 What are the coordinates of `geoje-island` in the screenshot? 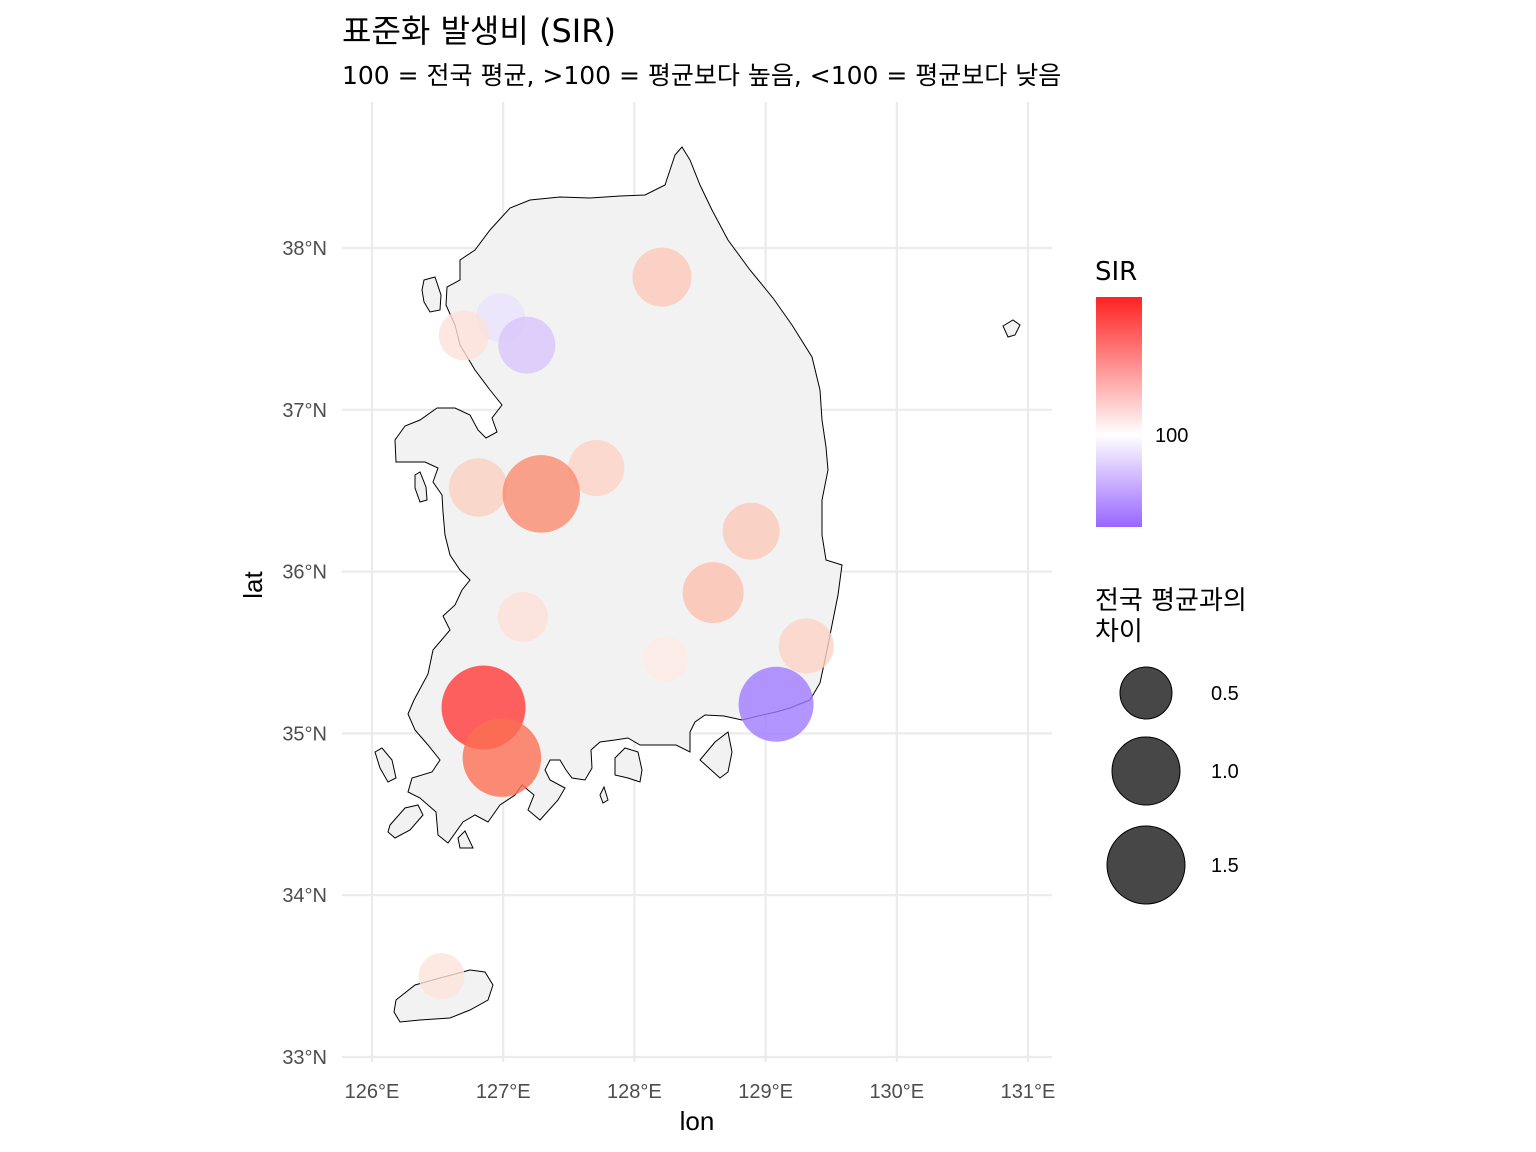 It's located at (716, 755).